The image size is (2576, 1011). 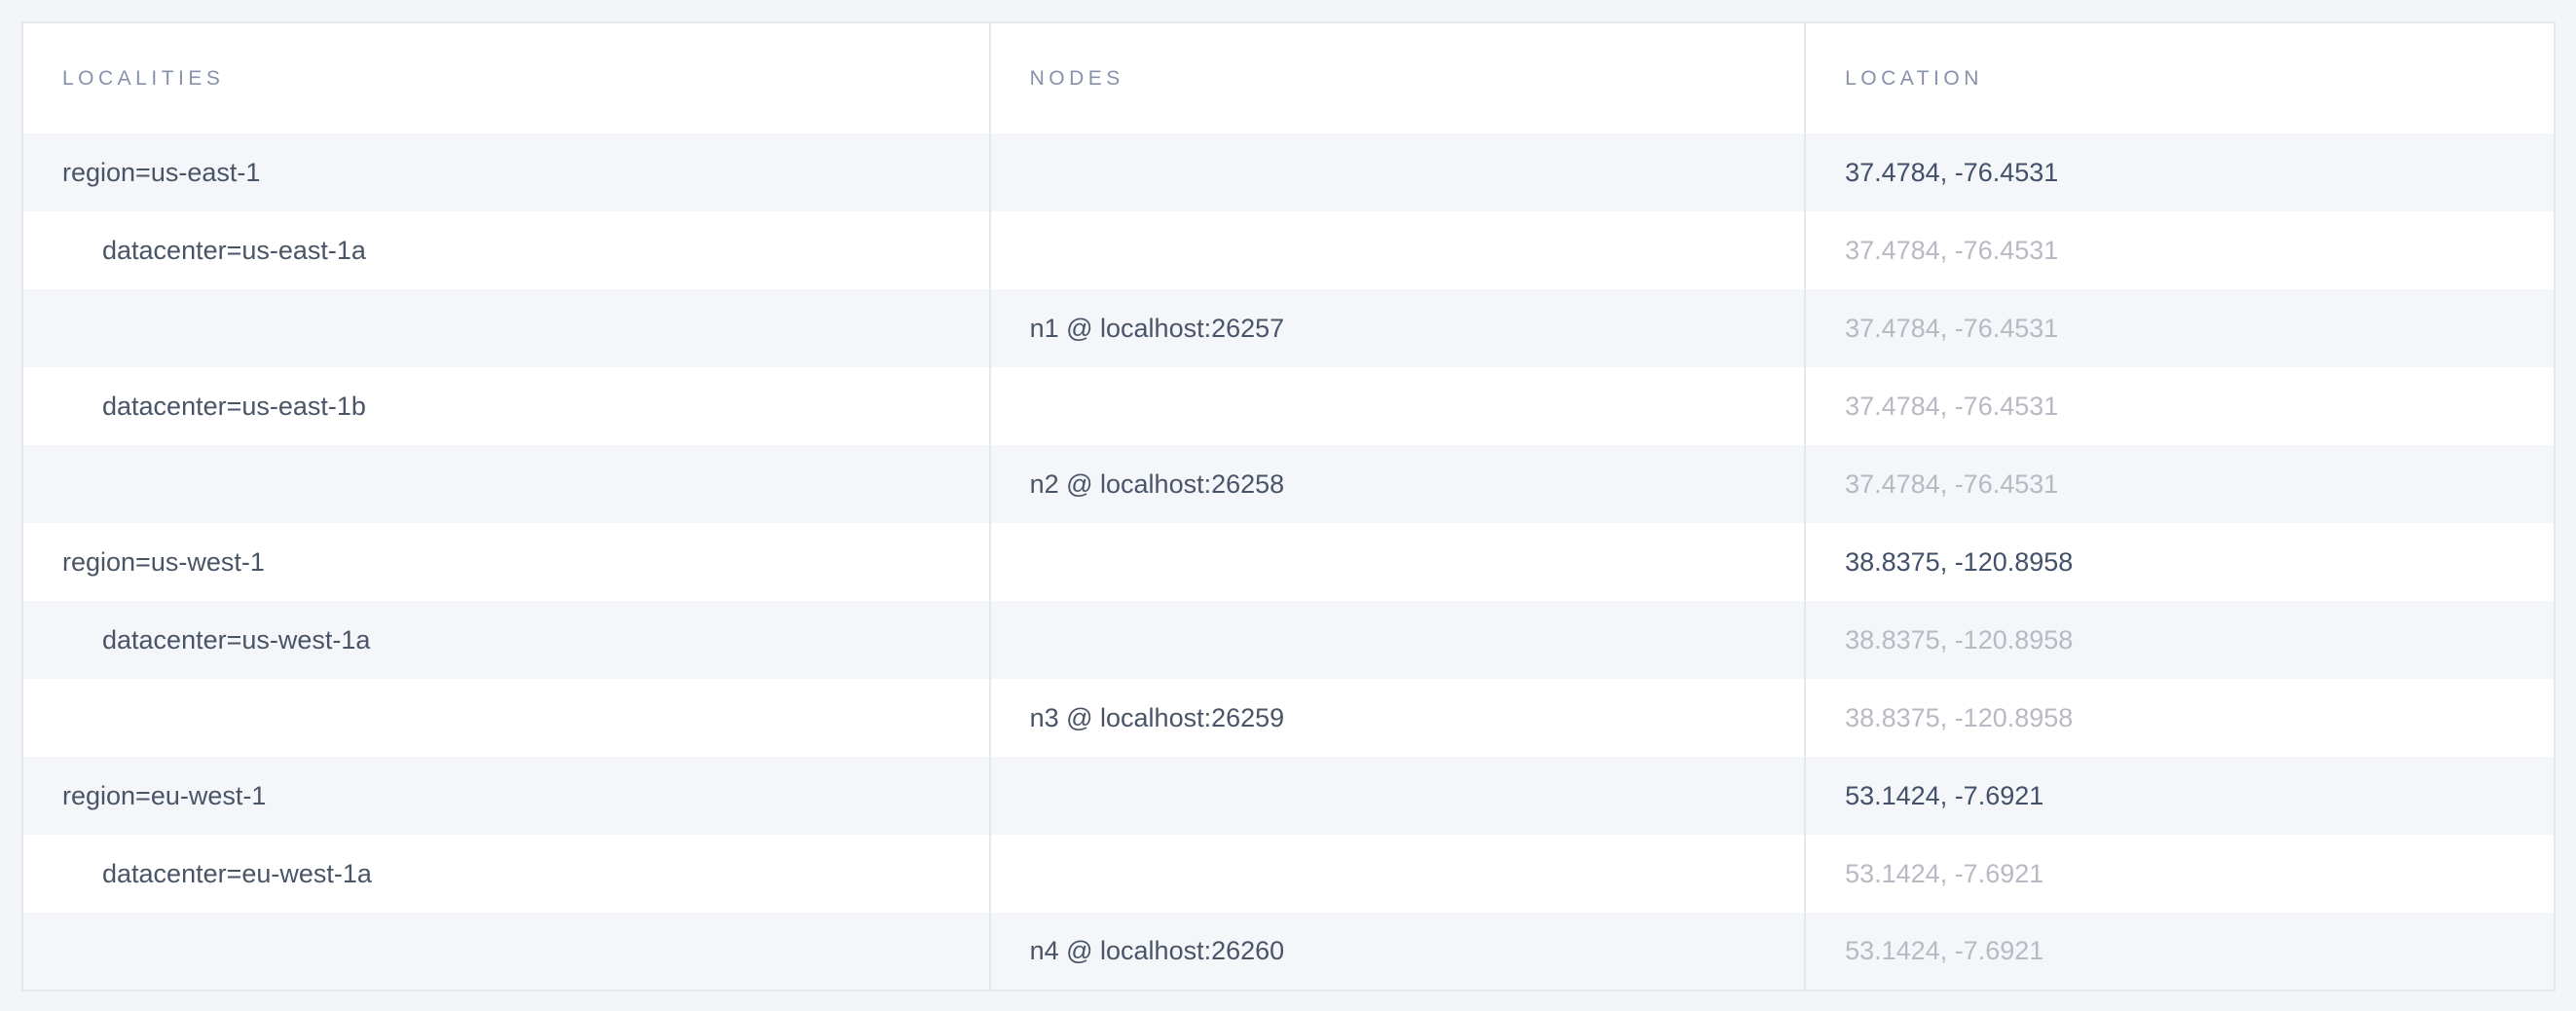 I want to click on table-row: region=us-east-1 37.4784, -76.4531, so click(x=1288, y=172).